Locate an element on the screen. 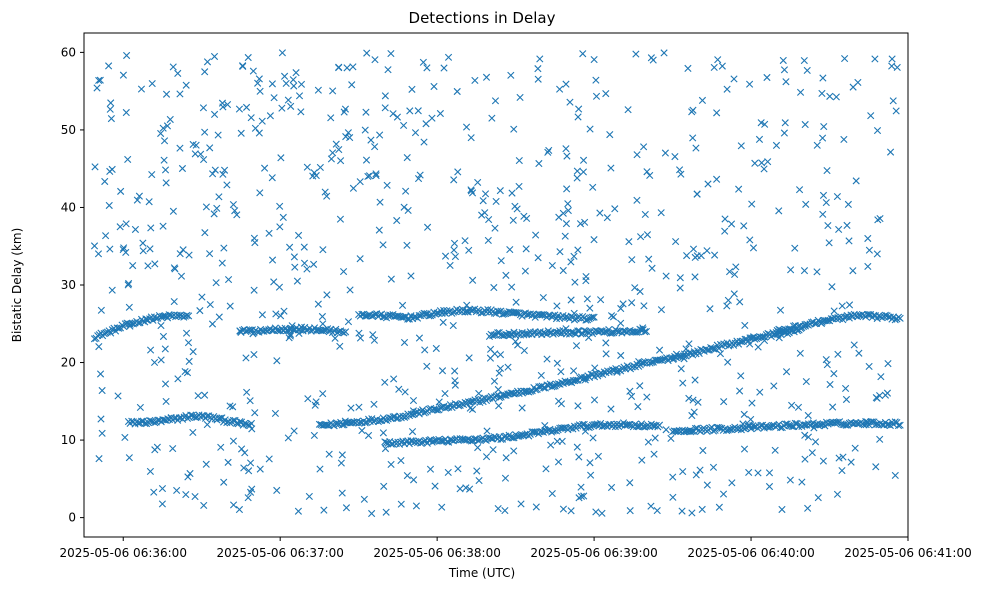 This screenshot has height=590, width=989. x-tick-label: 2025-05-06 06:41:00 is located at coordinates (907, 553).